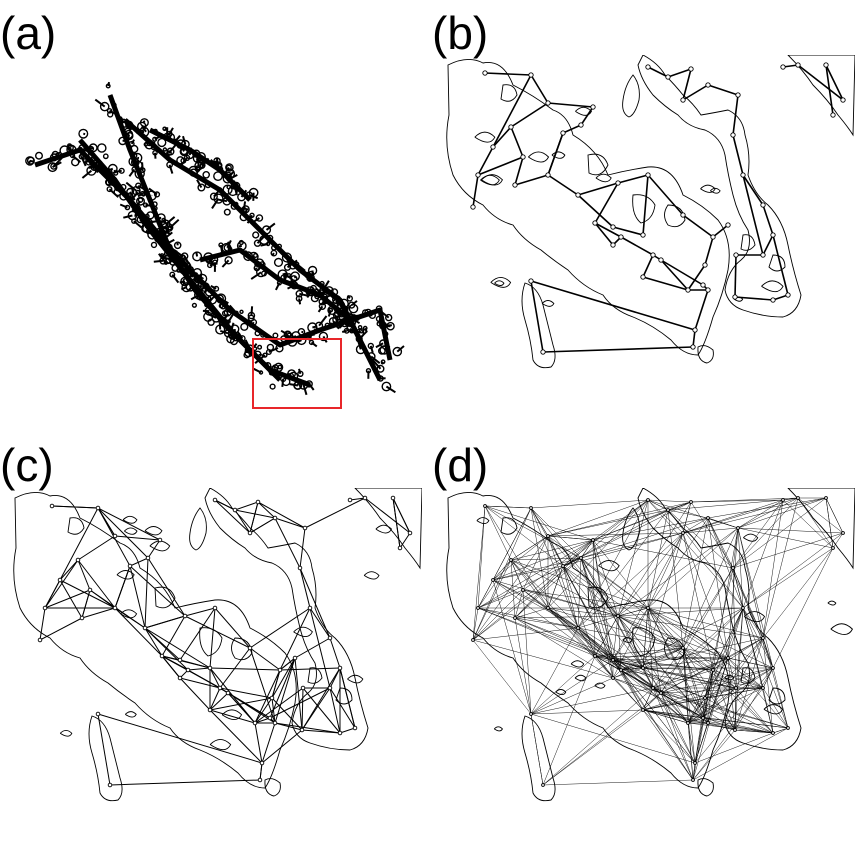  I want to click on network-nodes, so click(225, 641).